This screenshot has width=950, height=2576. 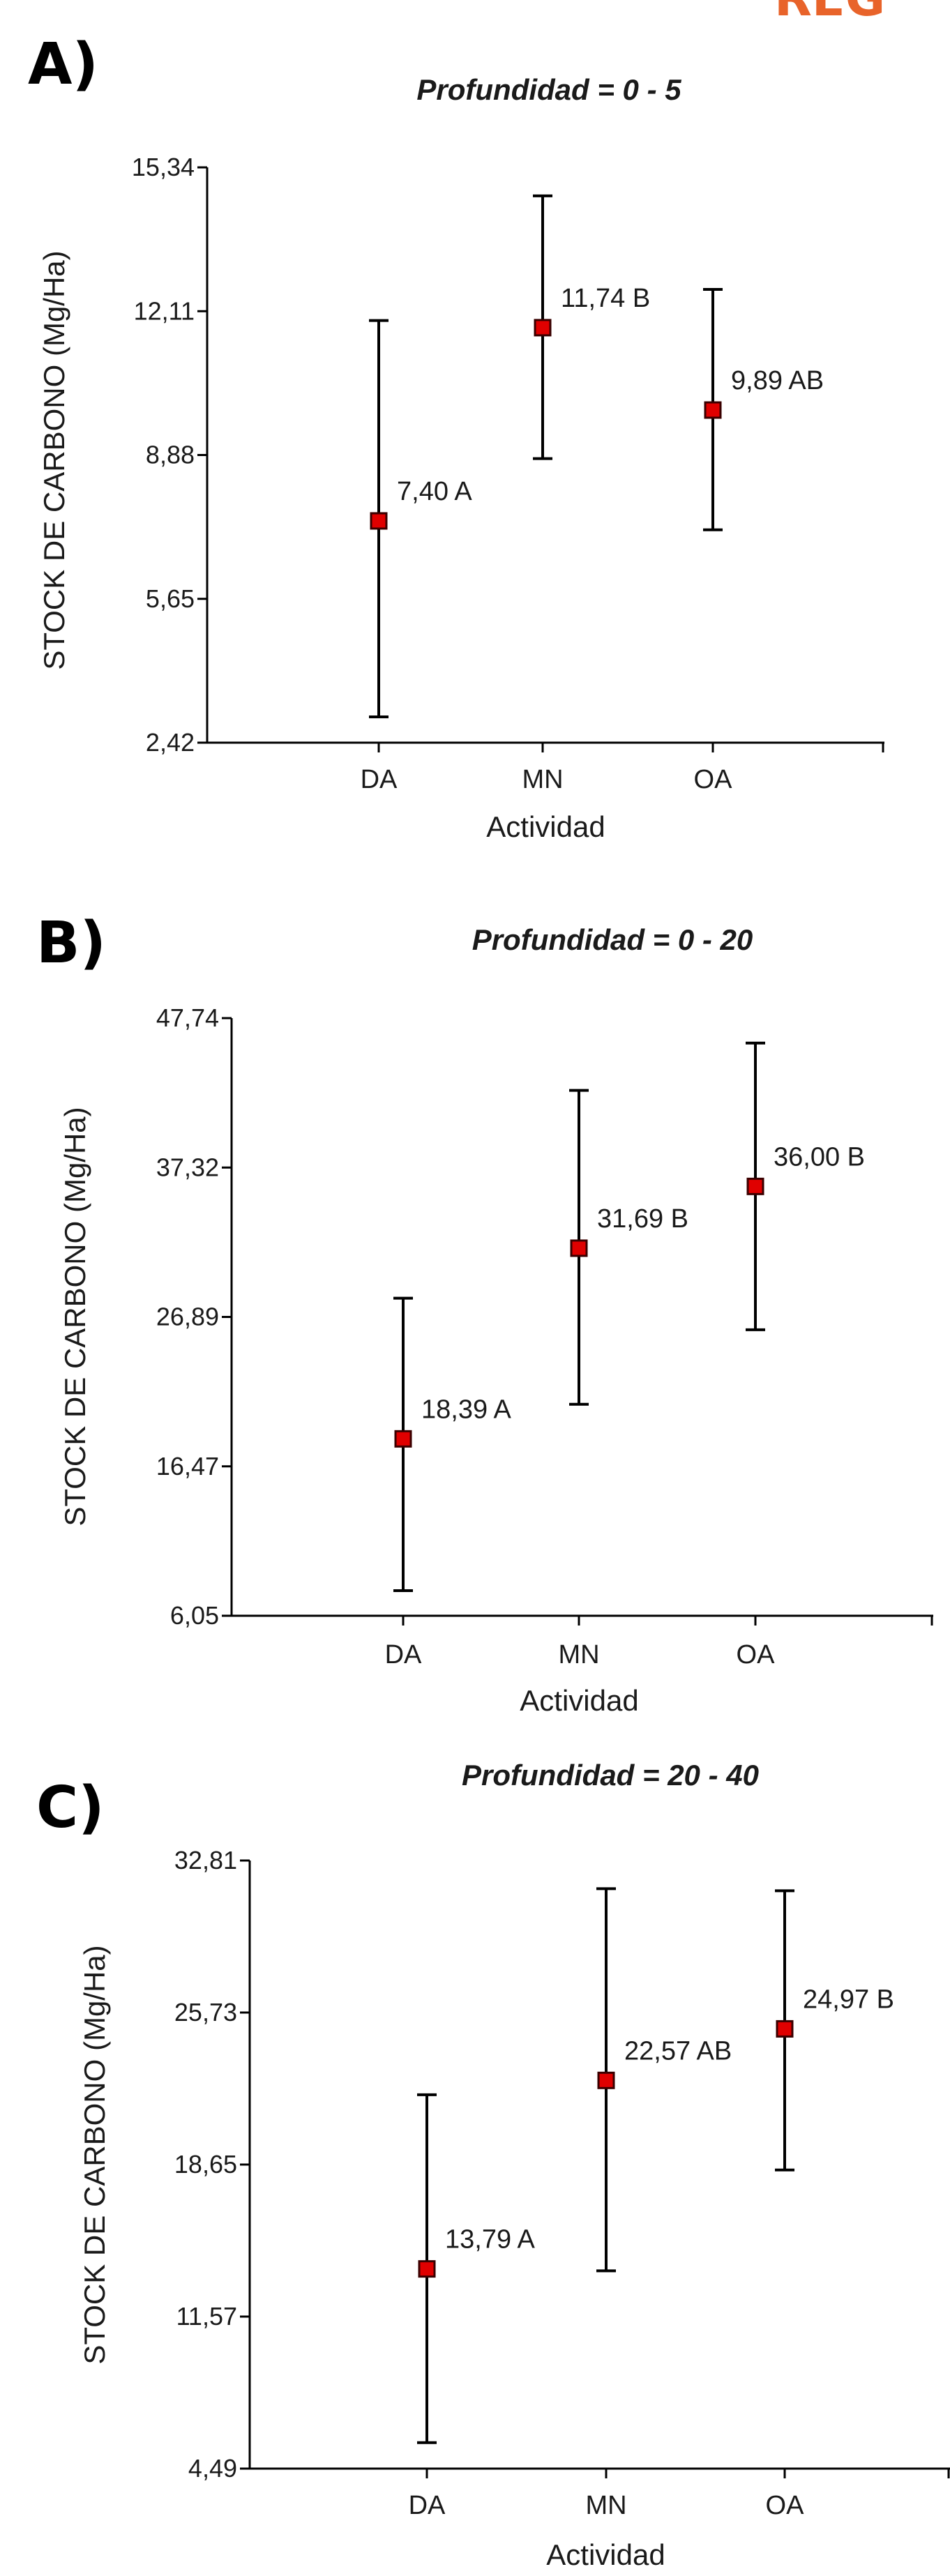 I want to click on chart-b-y-axis-label: STOCK DE CARBONO (Mg/Ha), so click(x=75, y=1316).